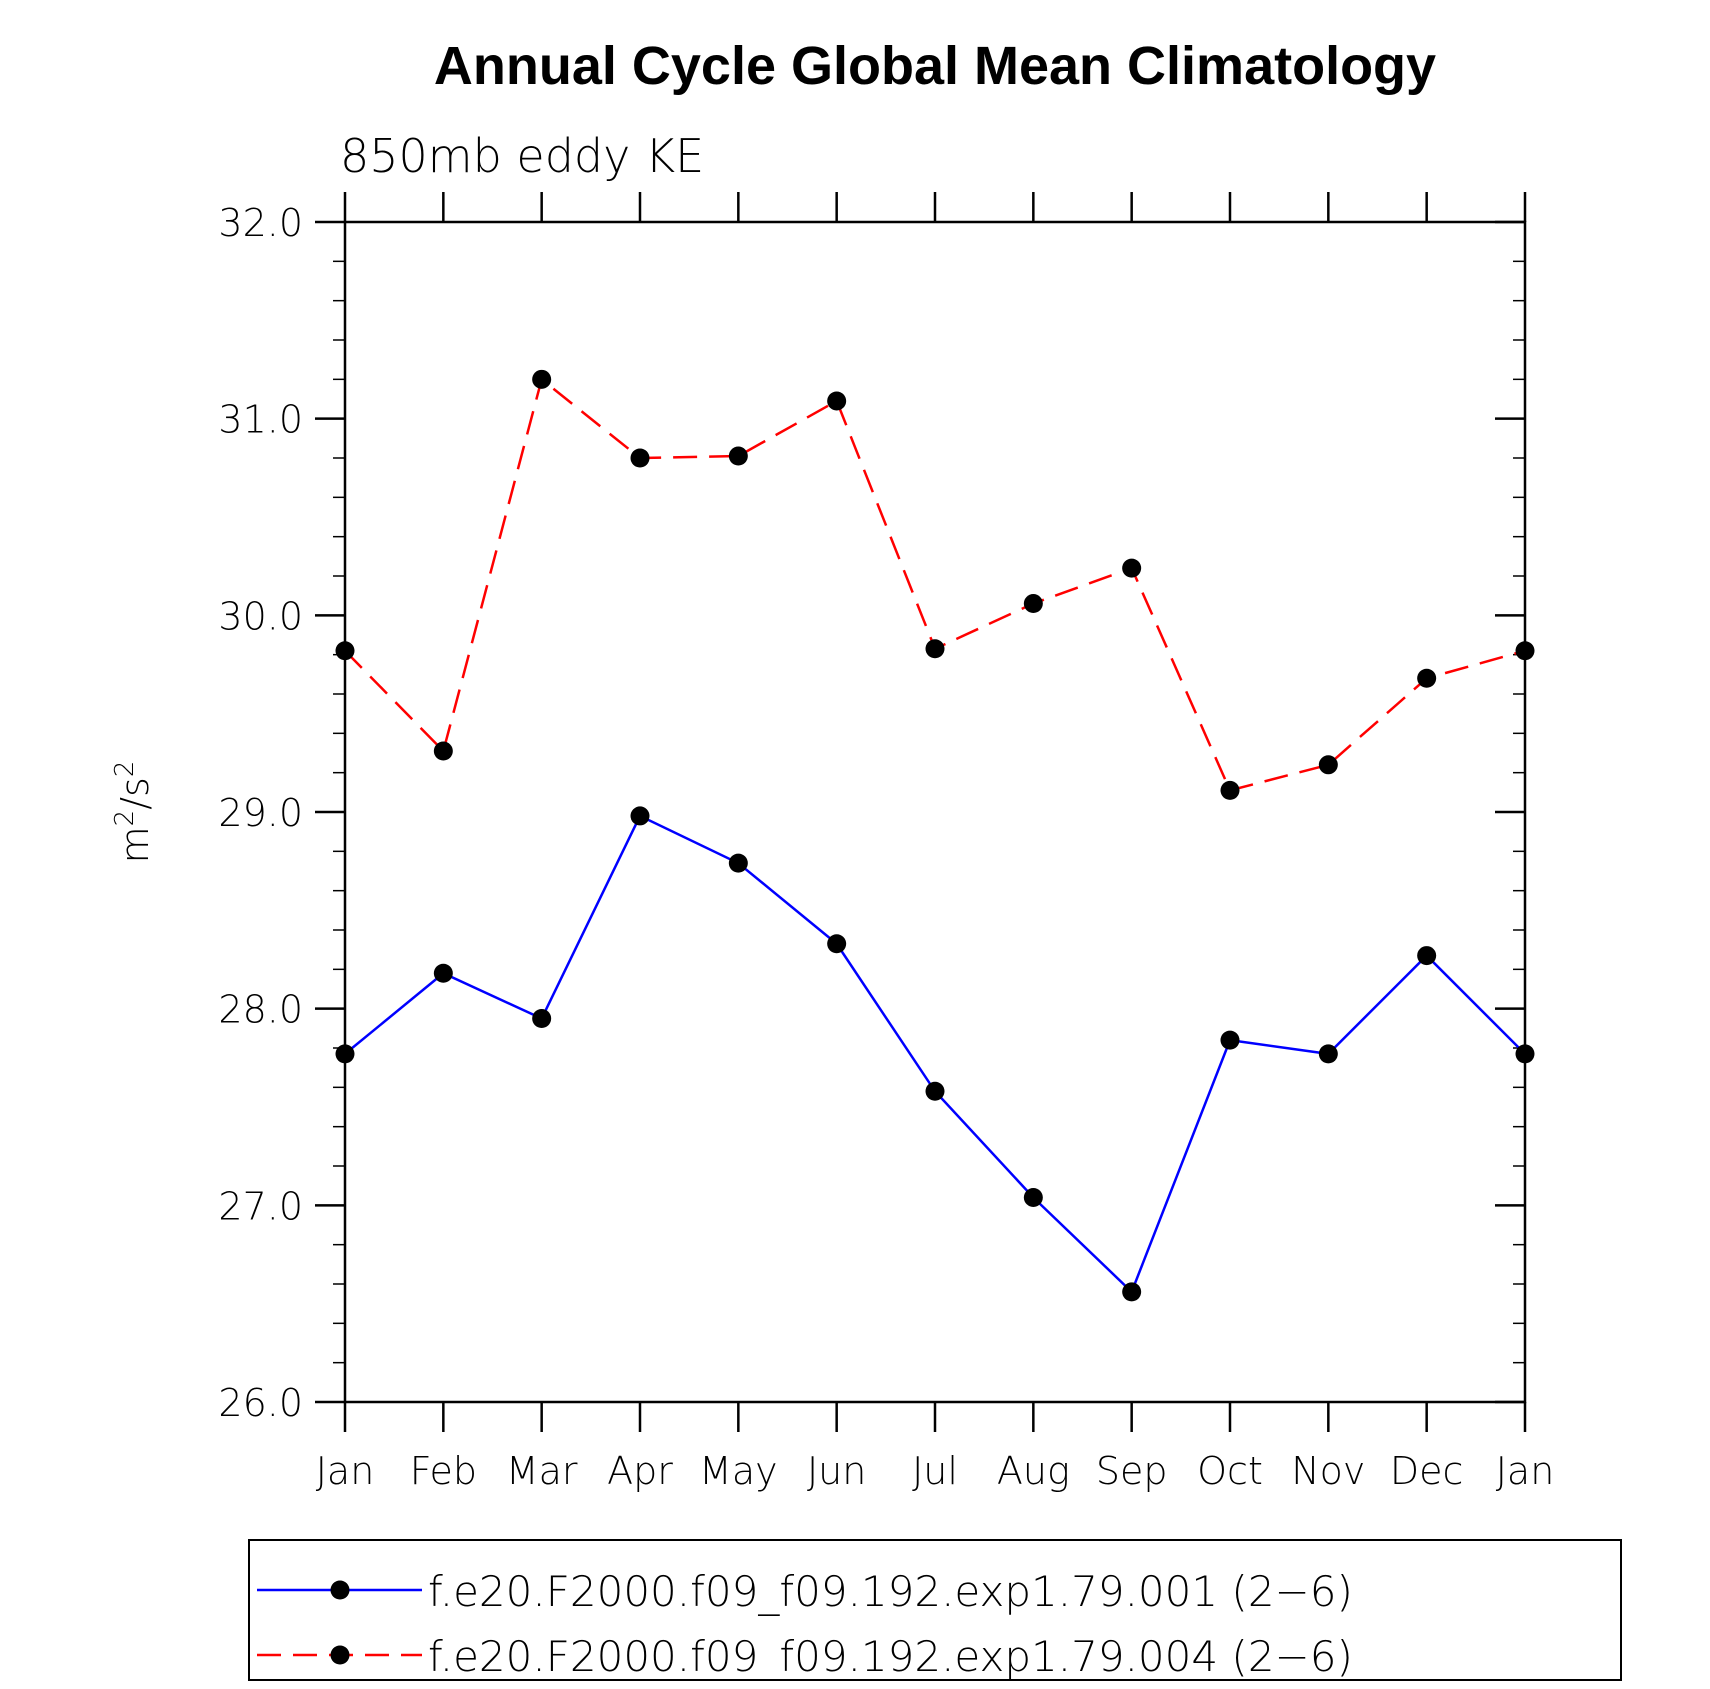 The image size is (1710, 1689). What do you see at coordinates (260, 616) in the screenshot?
I see `y-tick-label: 30.0` at bounding box center [260, 616].